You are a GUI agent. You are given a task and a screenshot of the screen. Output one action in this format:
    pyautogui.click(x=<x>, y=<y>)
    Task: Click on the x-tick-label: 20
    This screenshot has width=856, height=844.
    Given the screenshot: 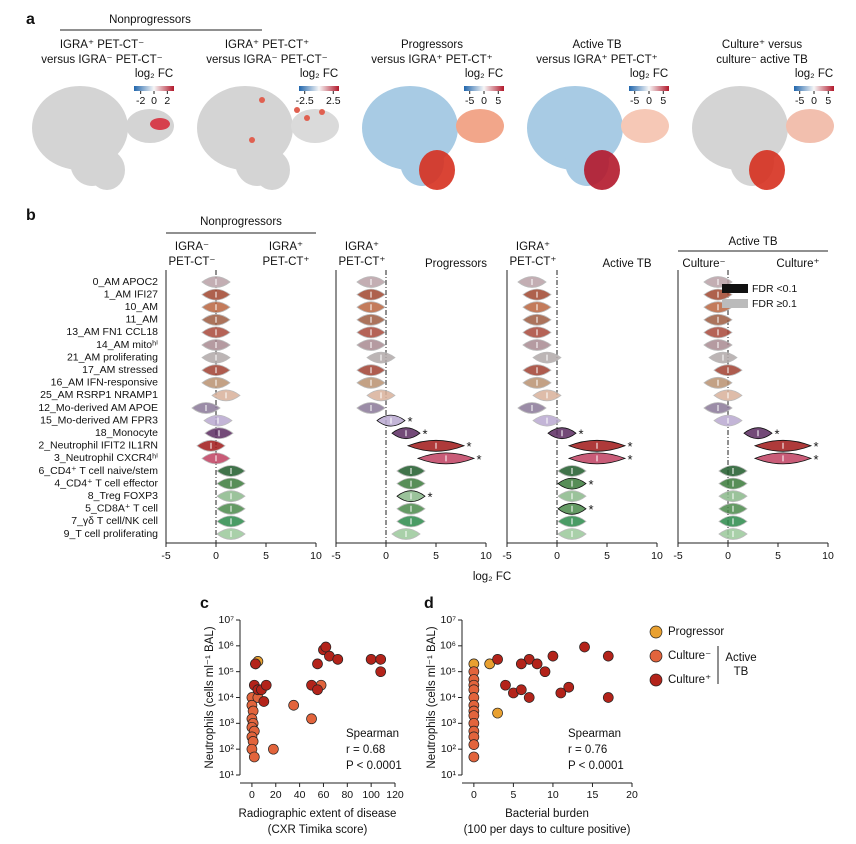 What is the action you would take?
    pyautogui.click(x=276, y=795)
    